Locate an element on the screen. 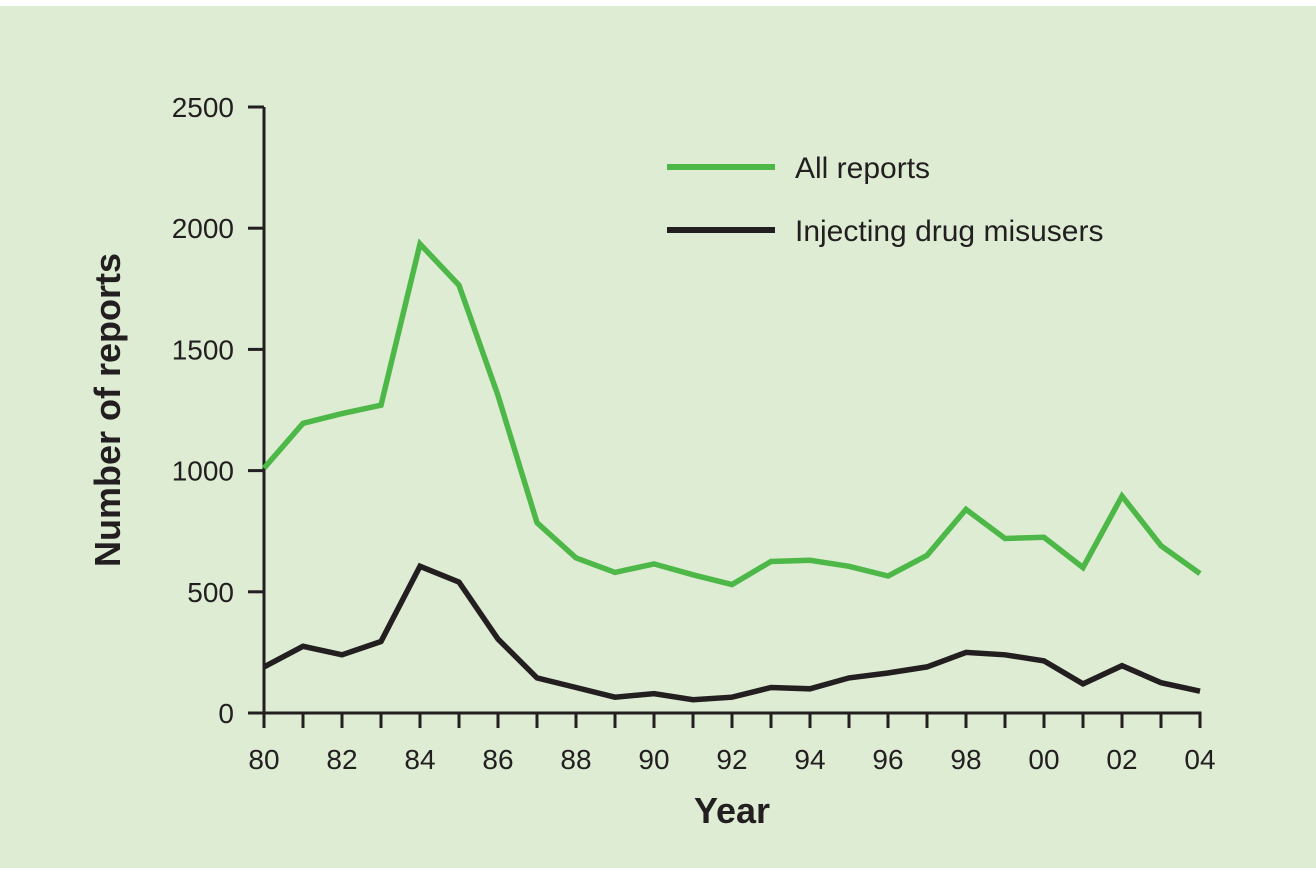  x-tick-label: 80 is located at coordinates (263, 759).